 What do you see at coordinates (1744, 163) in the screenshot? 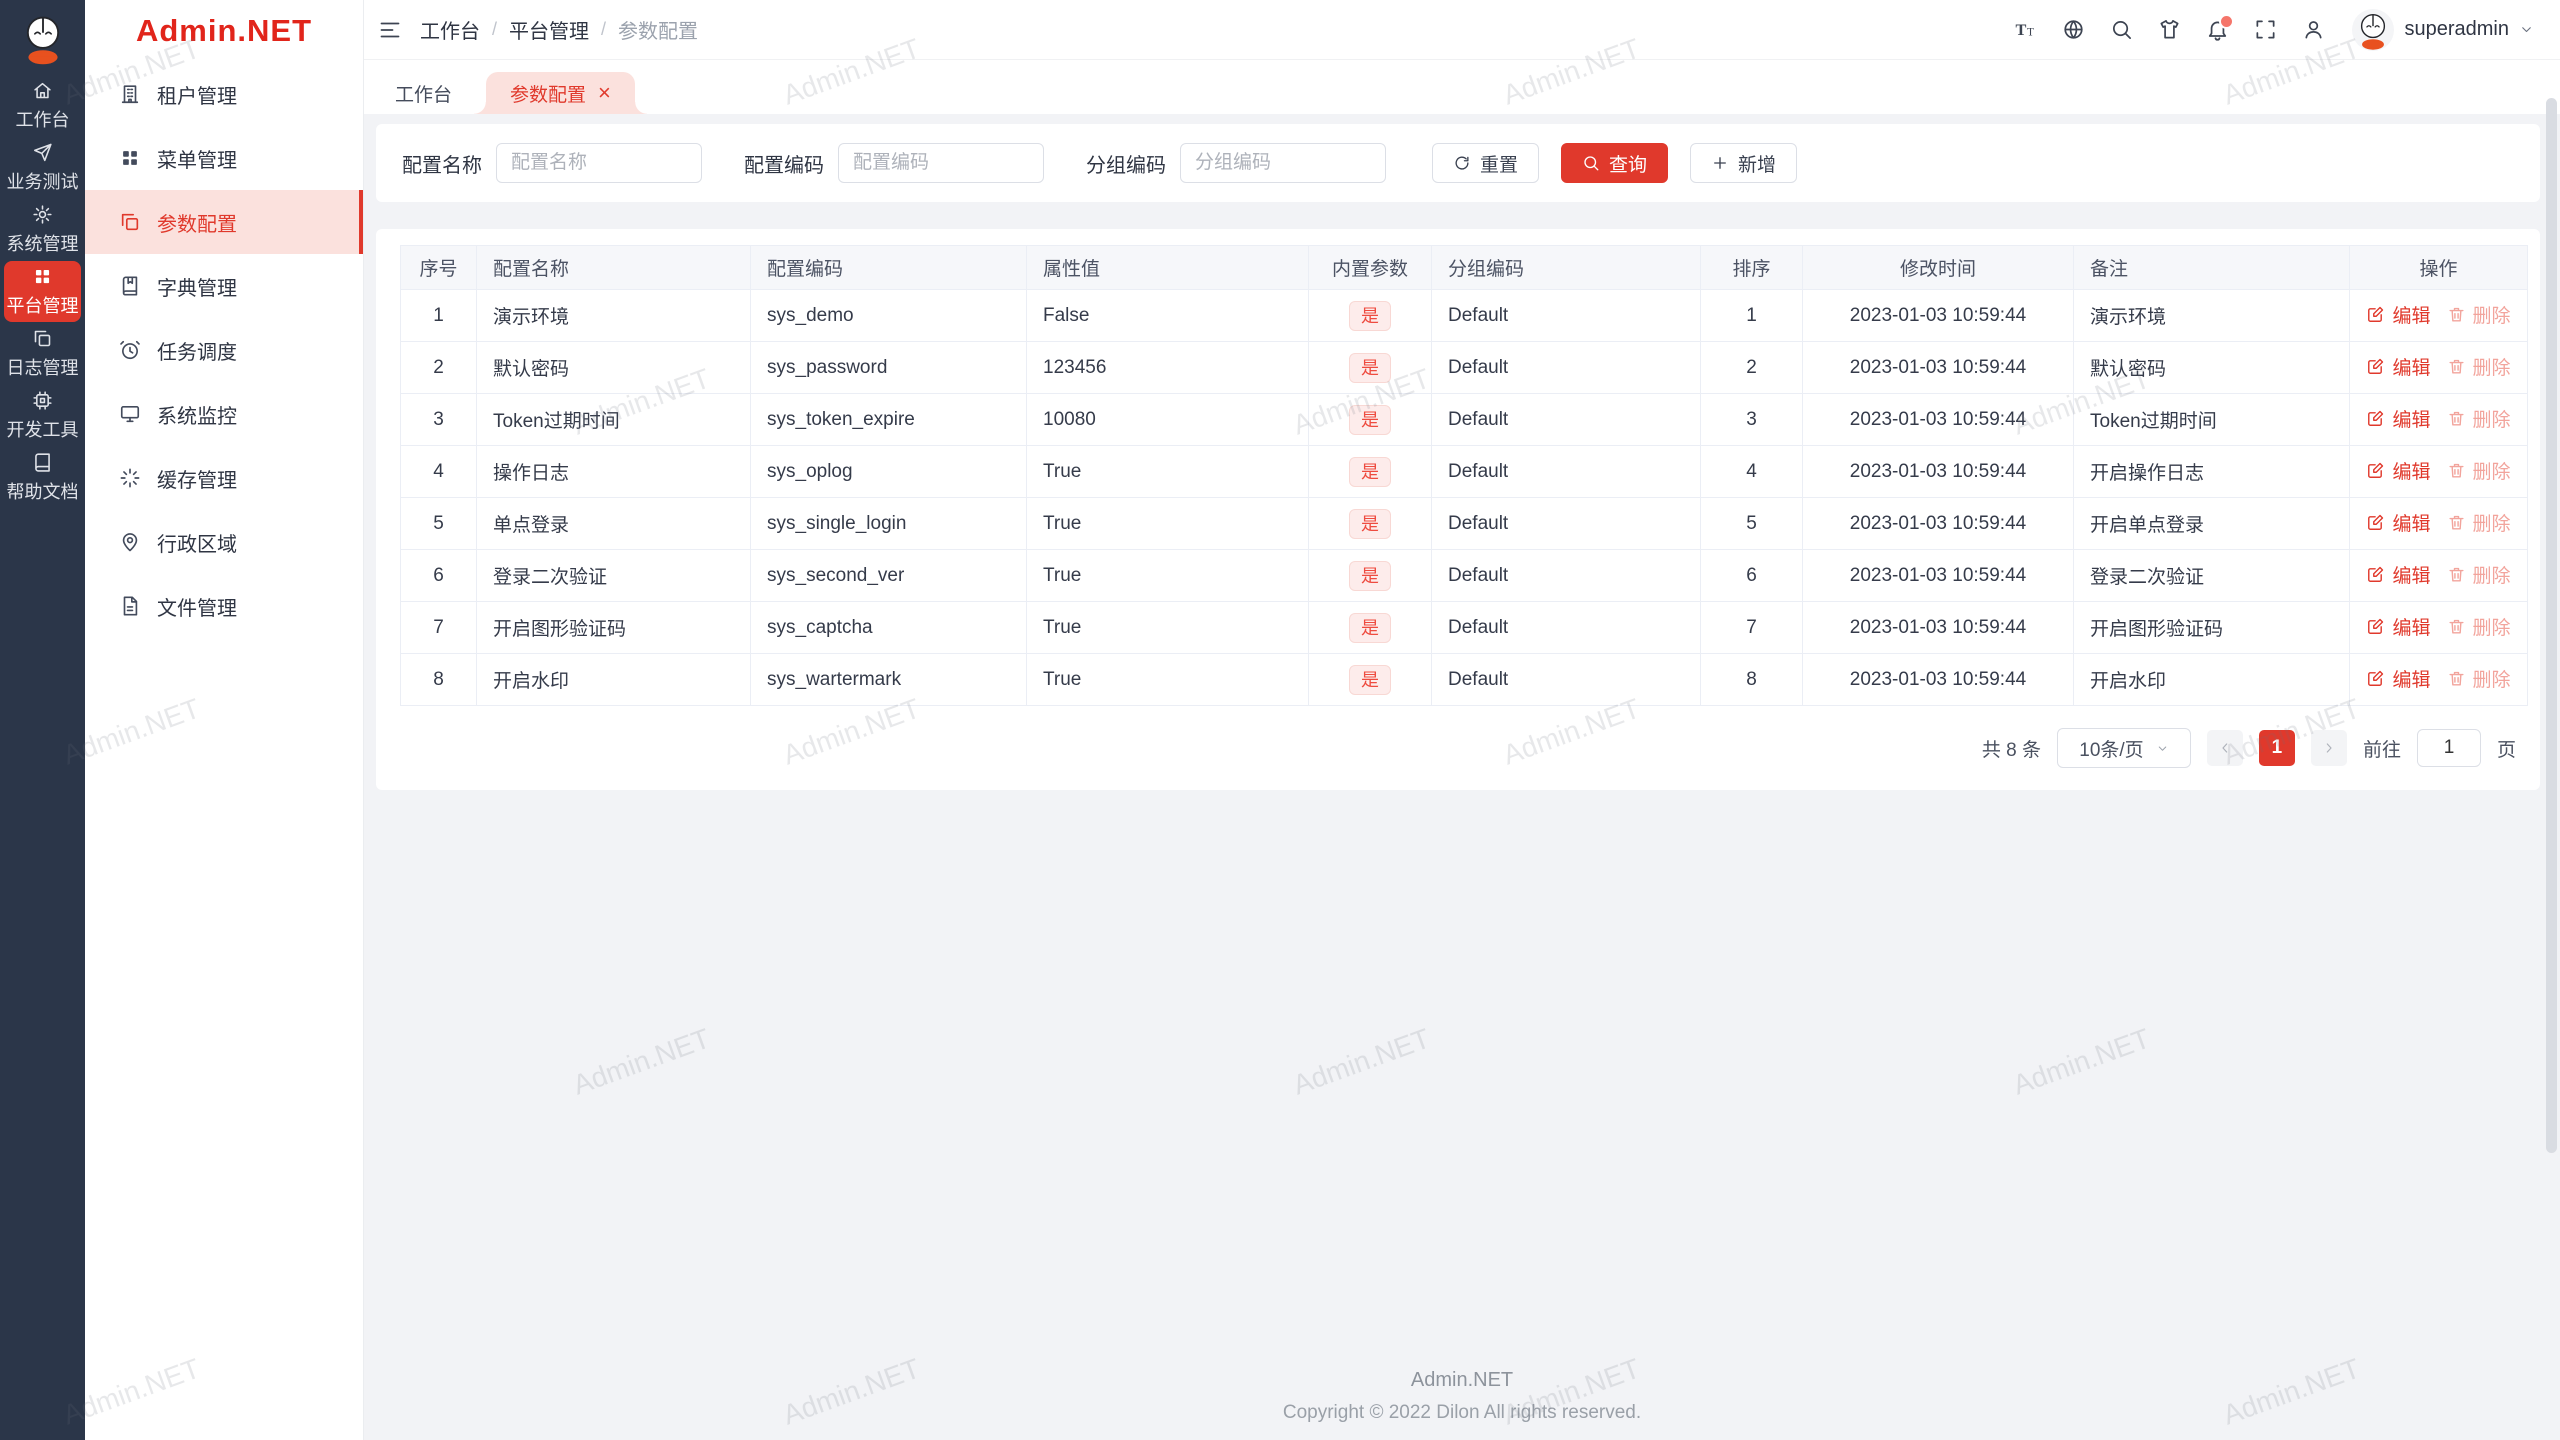
I see `add-button: 新增` at bounding box center [1744, 163].